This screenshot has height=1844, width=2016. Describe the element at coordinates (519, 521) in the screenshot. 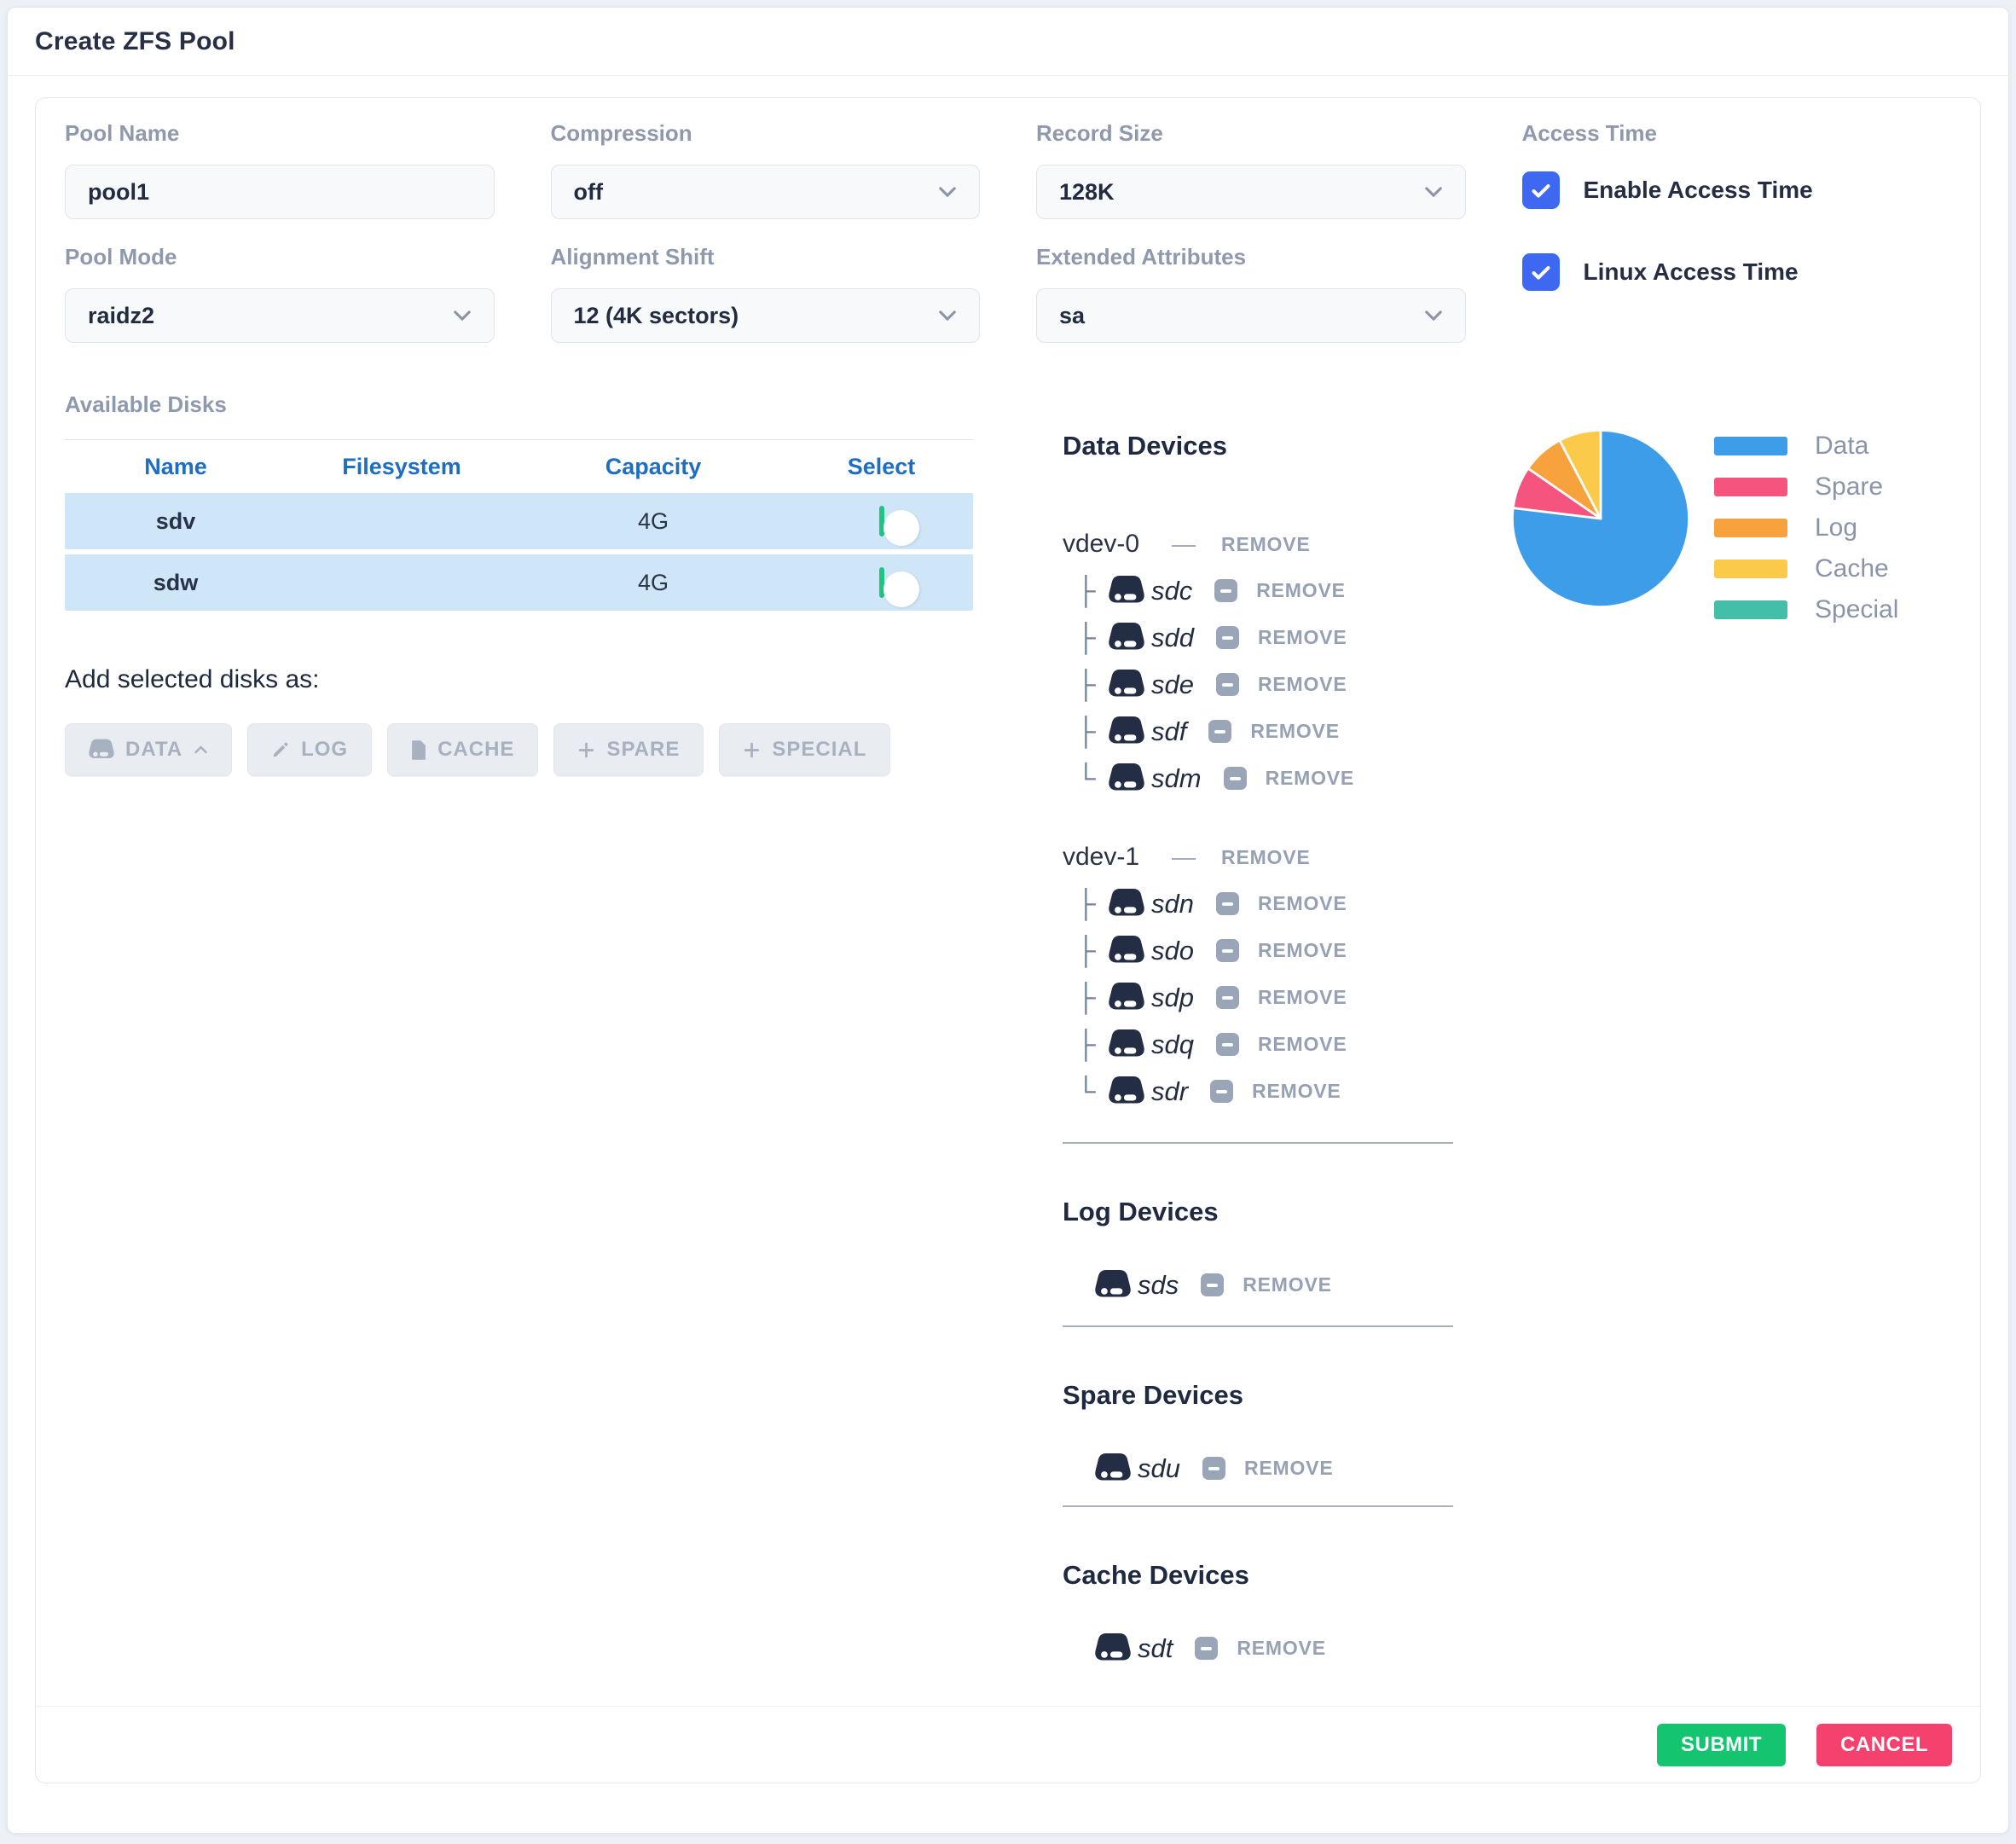

I see `table-row: sdv 4G` at that location.